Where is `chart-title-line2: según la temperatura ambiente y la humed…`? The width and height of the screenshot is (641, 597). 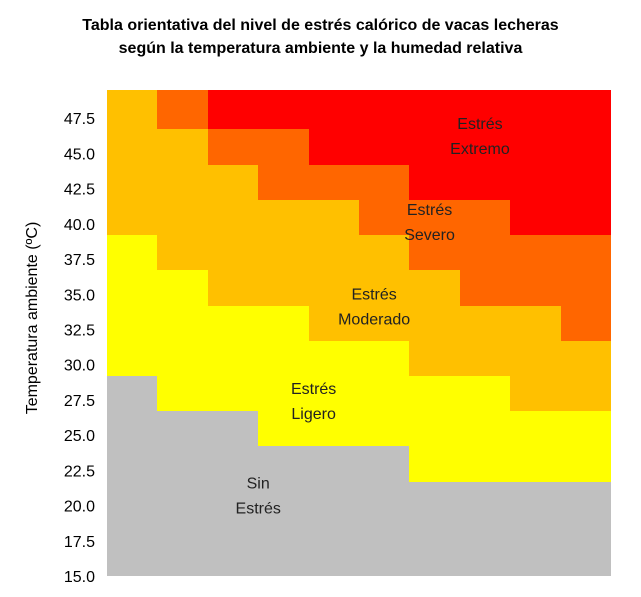 chart-title-line2: según la temperatura ambiente y la humed… is located at coordinates (320, 48).